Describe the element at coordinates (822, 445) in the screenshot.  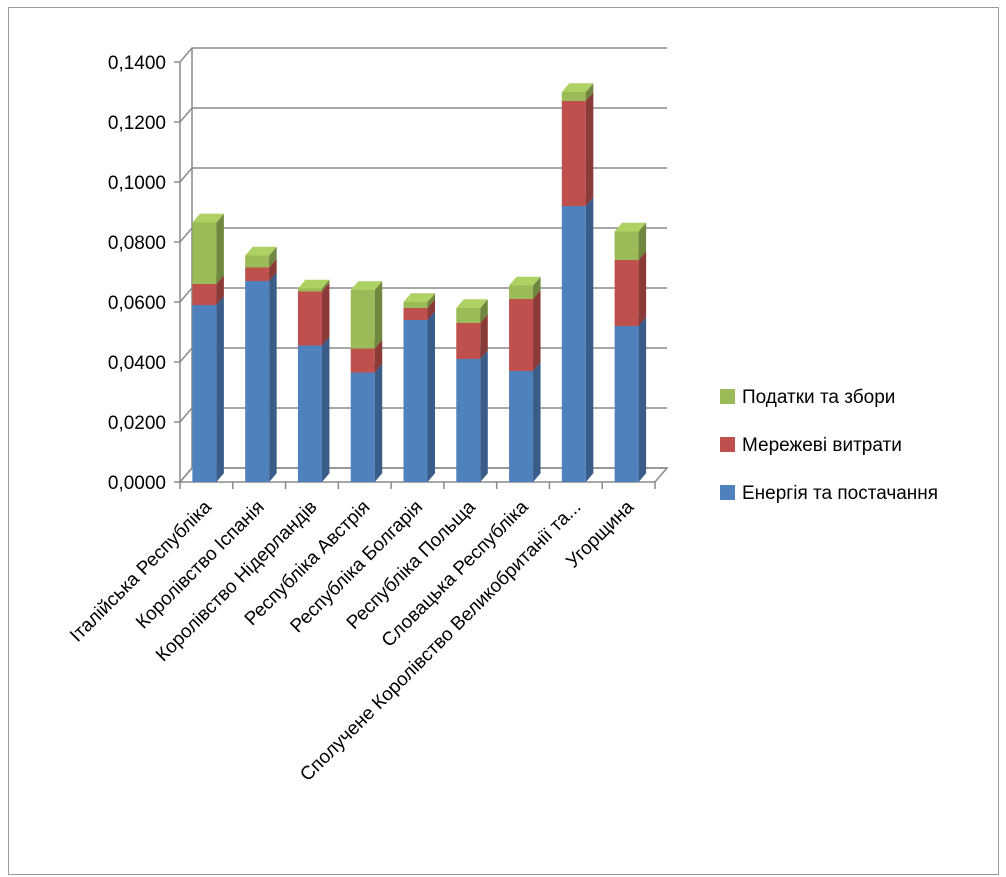
I see `legend-label: Мережеві витрати` at that location.